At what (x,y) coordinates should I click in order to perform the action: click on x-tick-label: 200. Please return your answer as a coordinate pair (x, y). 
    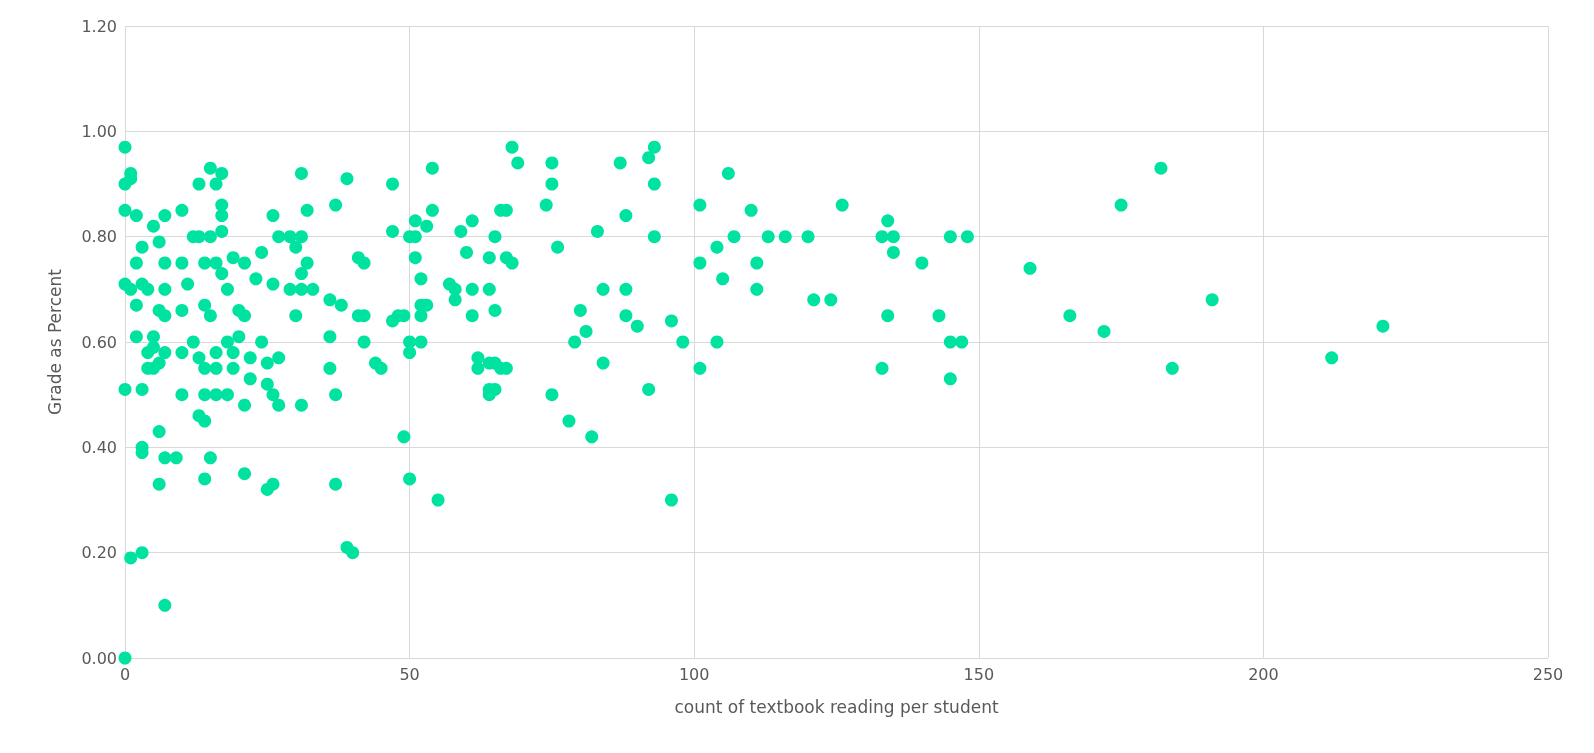
    Looking at the image, I should click on (1263, 674).